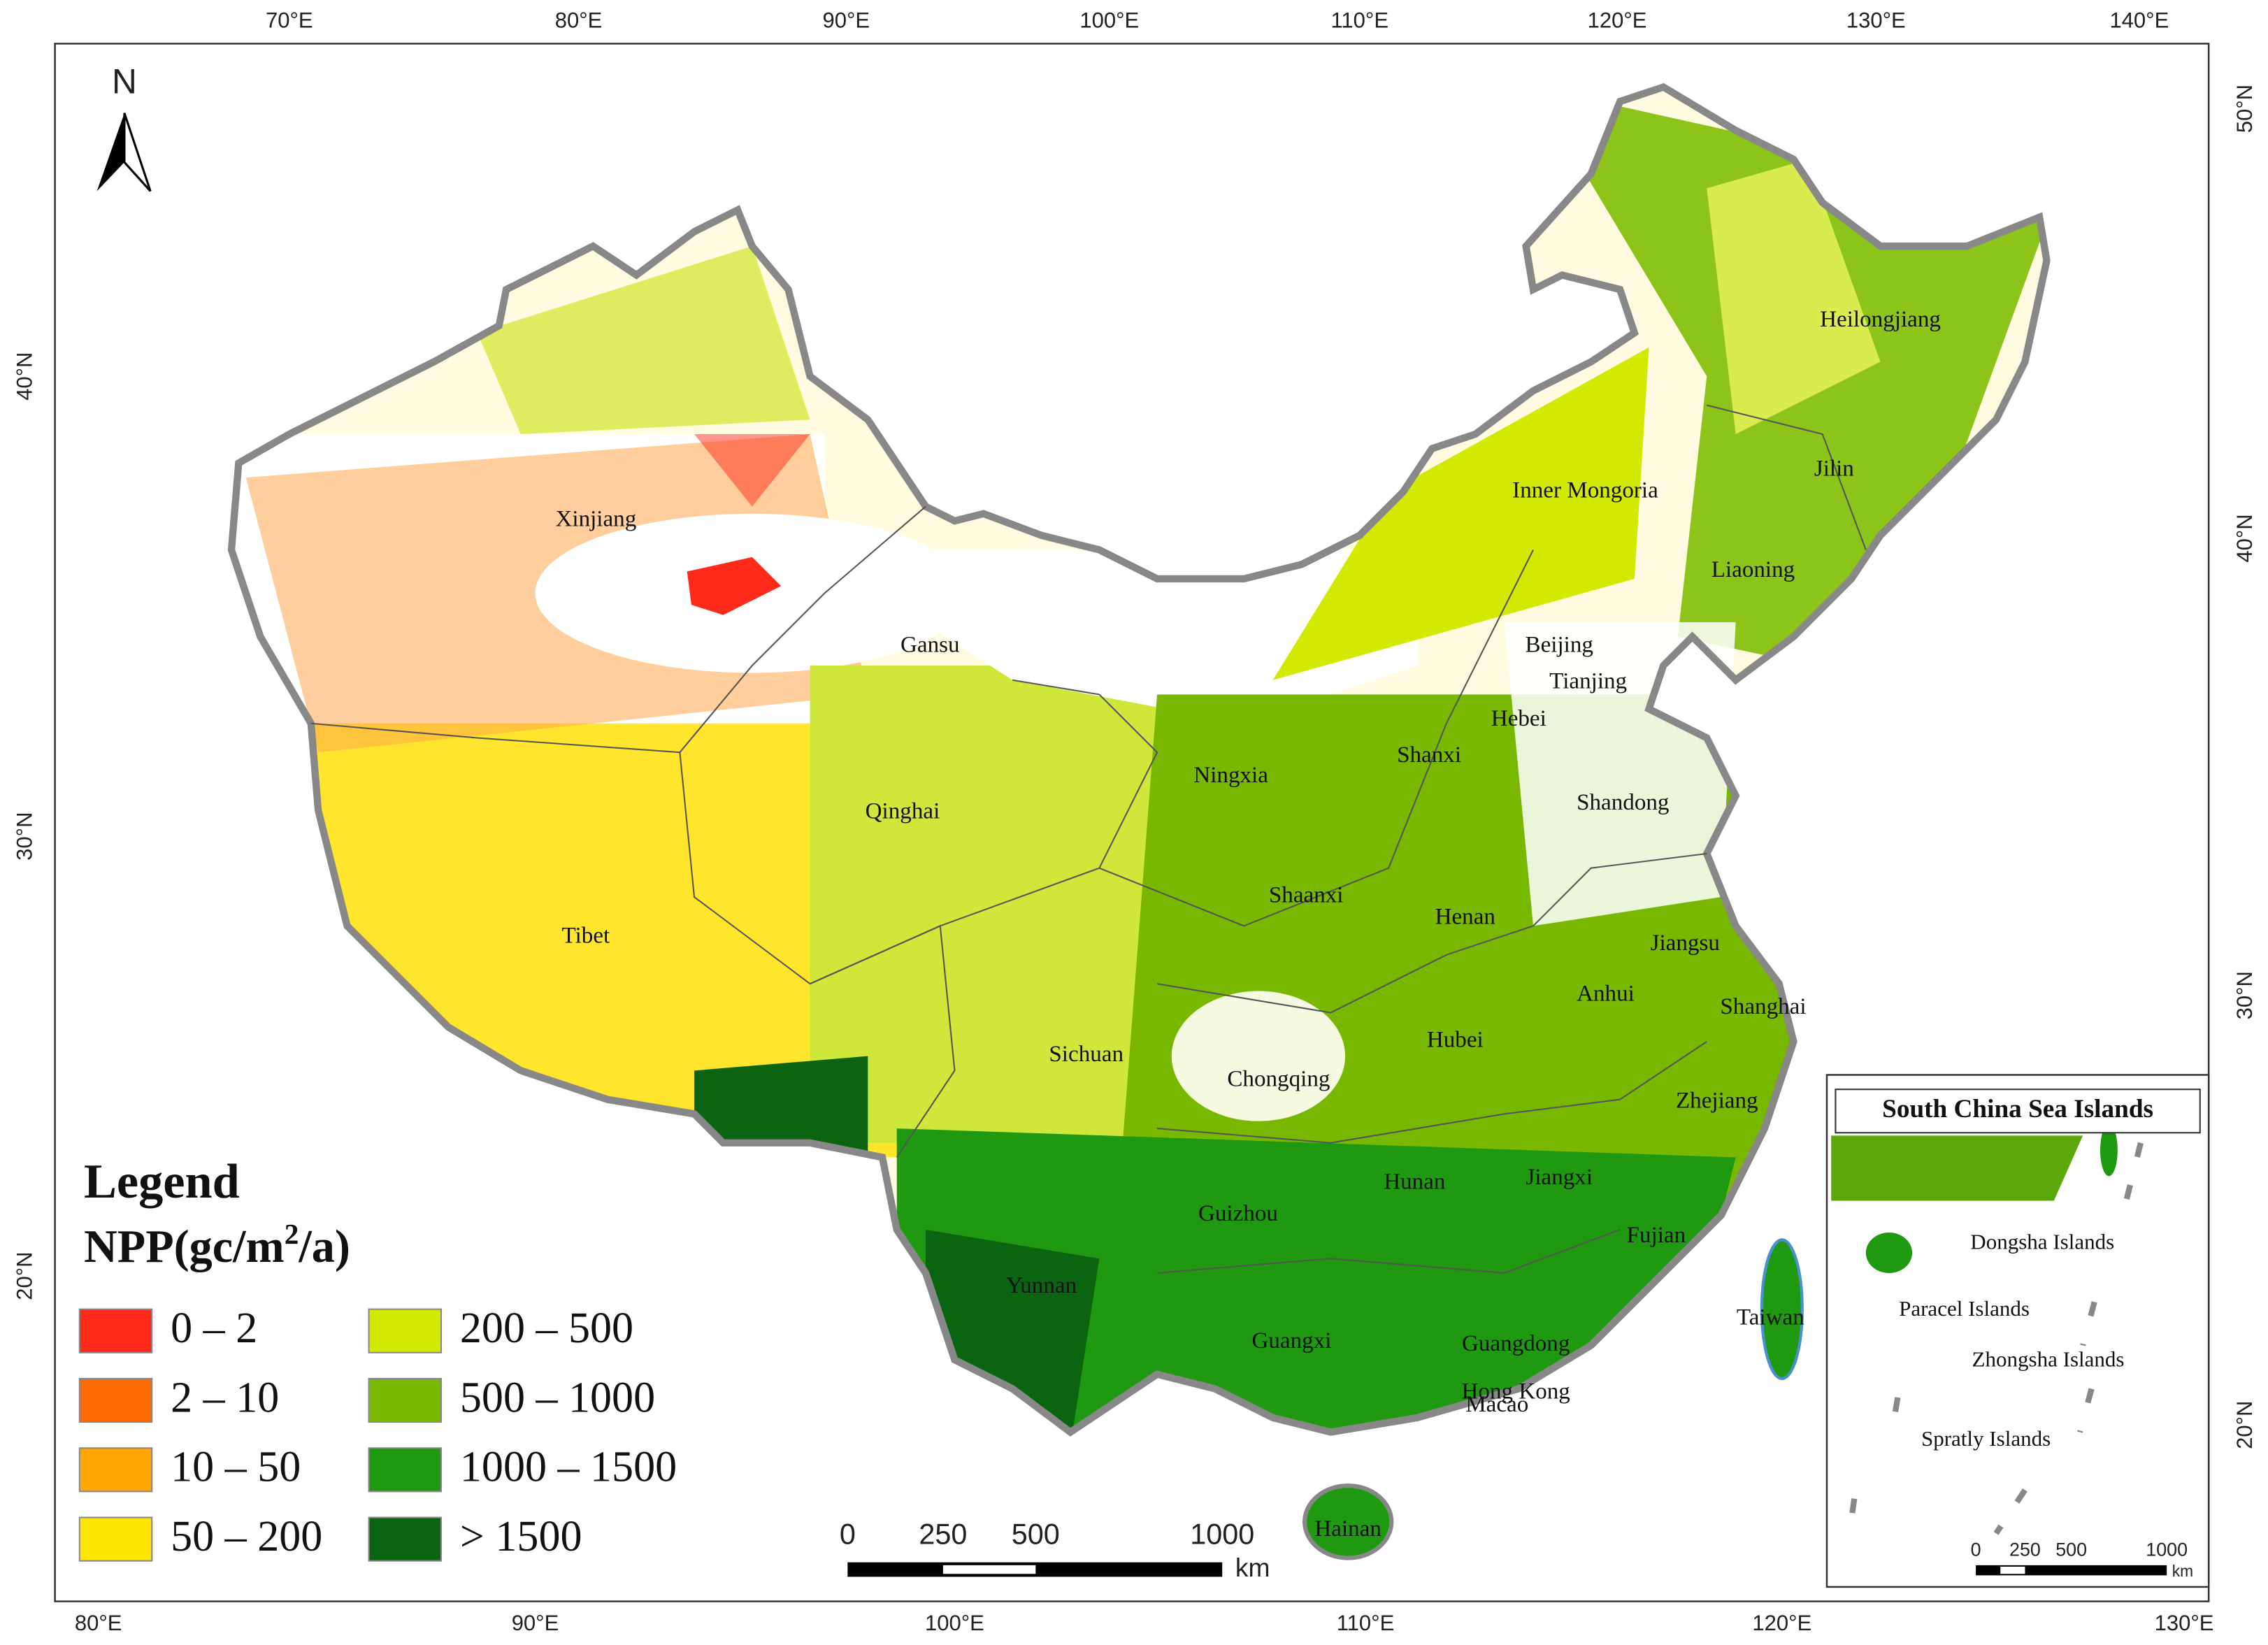 This screenshot has height=1645, width=2268. Describe the element at coordinates (1656, 1235) in the screenshot. I see `province-label: Fujian` at that location.